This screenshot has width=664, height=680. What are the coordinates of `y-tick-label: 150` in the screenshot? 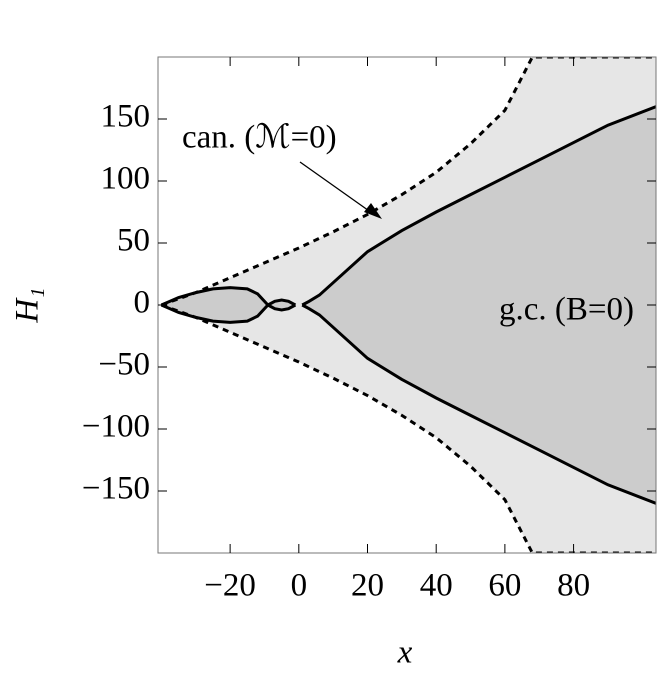 It's located at (126, 117).